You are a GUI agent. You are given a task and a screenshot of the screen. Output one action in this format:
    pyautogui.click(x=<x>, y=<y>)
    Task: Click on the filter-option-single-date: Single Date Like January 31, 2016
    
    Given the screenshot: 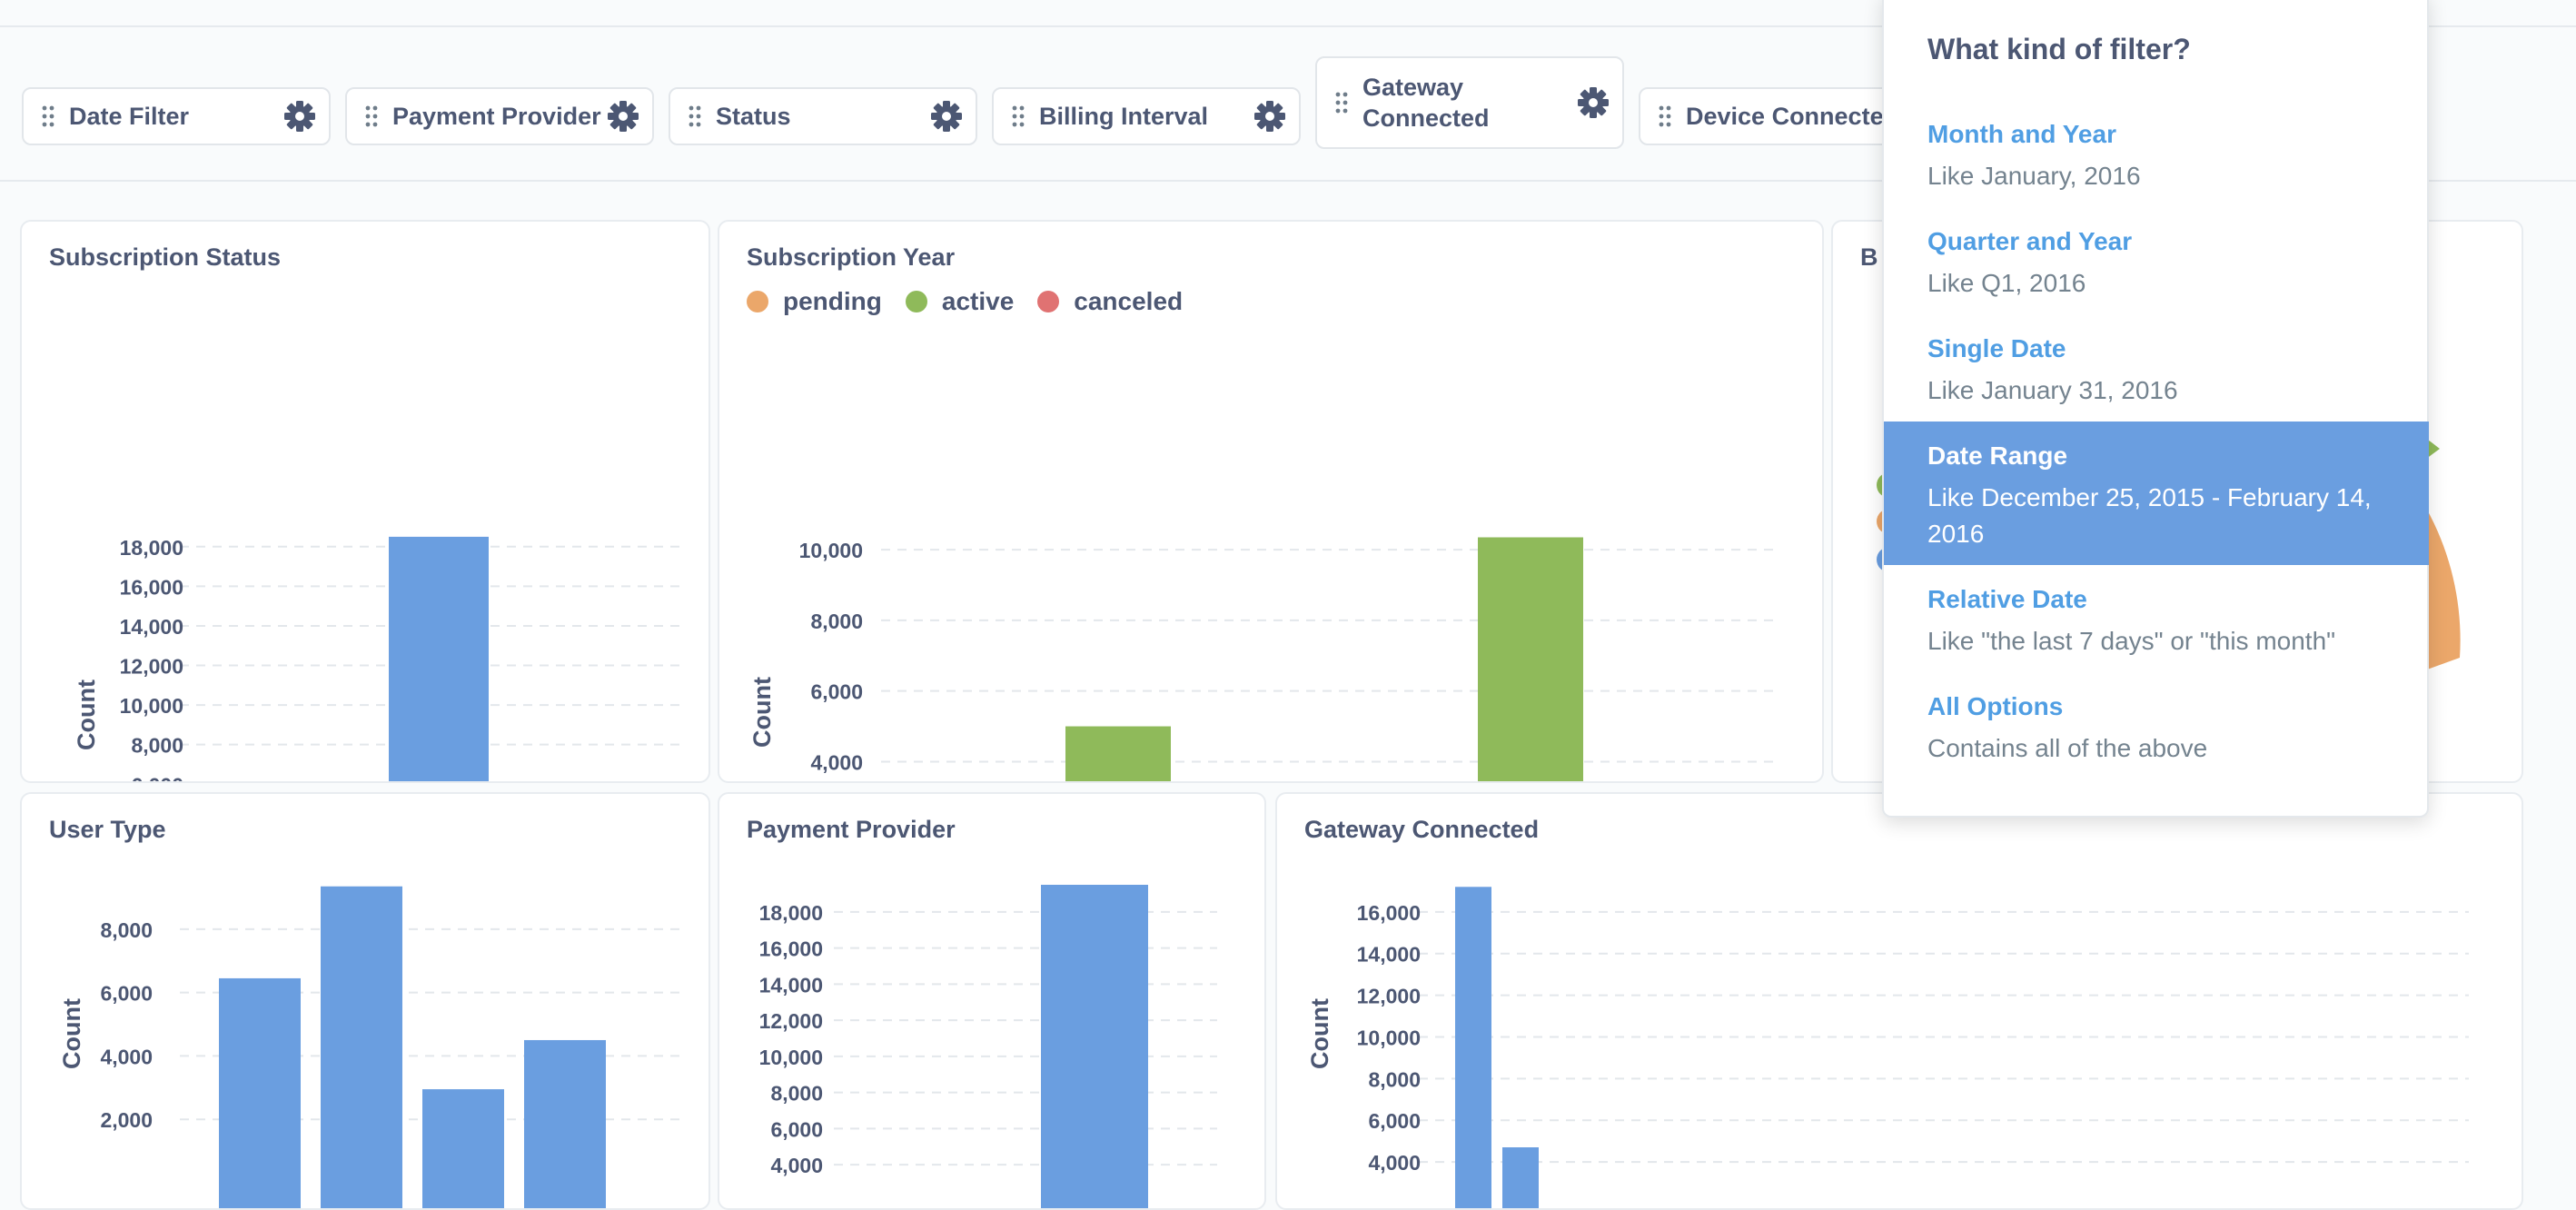 What is the action you would take?
    pyautogui.click(x=2156, y=361)
    